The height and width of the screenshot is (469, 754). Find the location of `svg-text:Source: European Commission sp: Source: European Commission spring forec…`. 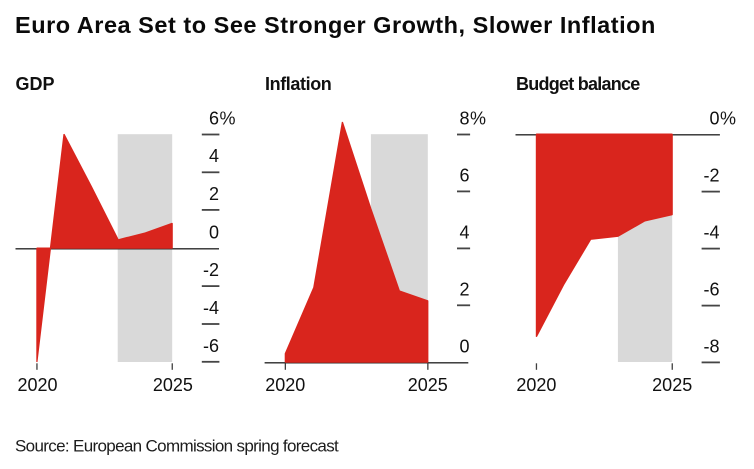

svg-text:Source: European Commission sp: Source: European Commission spring forec… is located at coordinates (177, 446).